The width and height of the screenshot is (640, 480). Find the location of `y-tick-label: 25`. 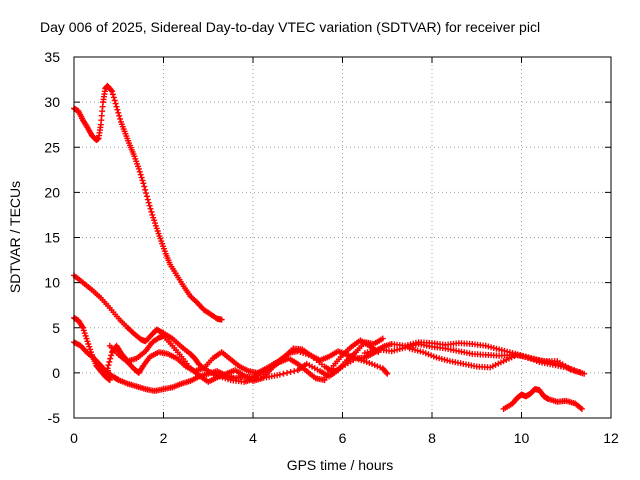

y-tick-label: 25 is located at coordinates (52, 147).